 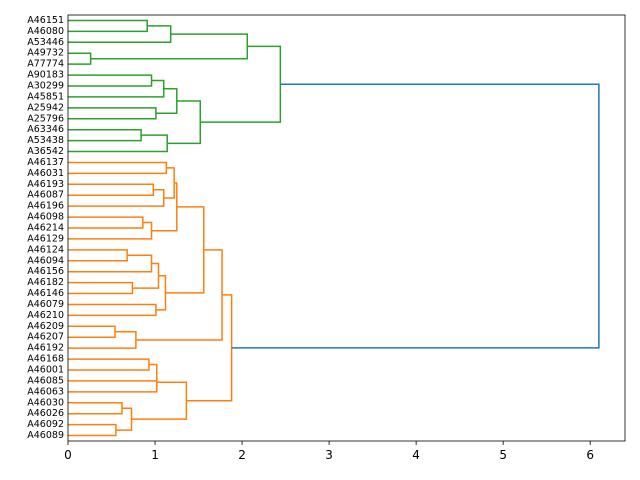 I want to click on x-axis: 0 1 2 3 4 5 6, so click(x=329, y=451).